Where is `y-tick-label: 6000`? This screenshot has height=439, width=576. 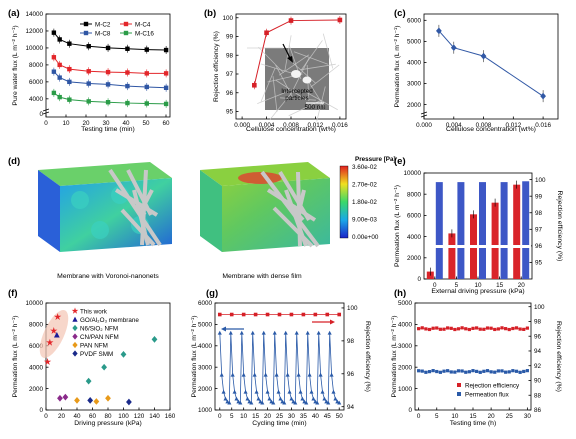
y-tick-label: 6000 is located at coordinates (414, 21).